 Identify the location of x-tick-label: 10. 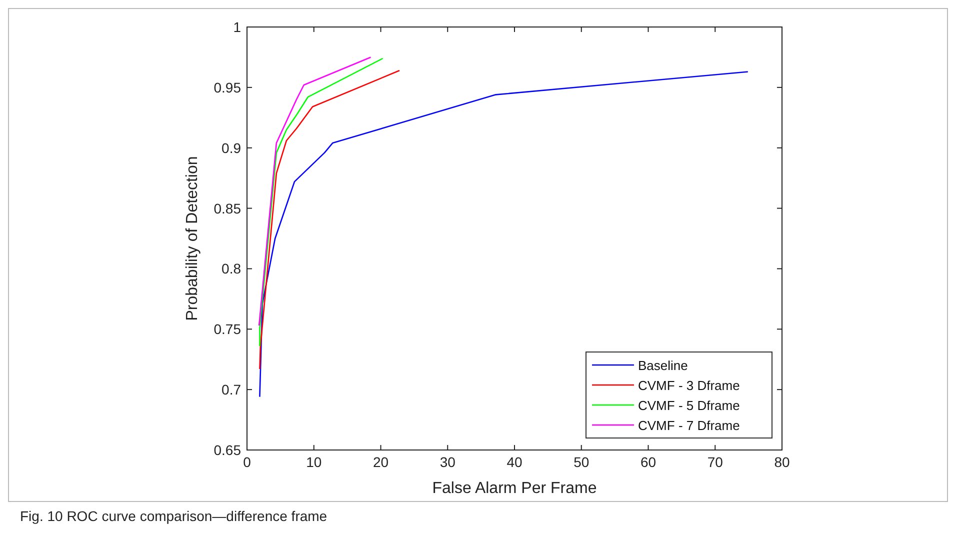
(314, 462).